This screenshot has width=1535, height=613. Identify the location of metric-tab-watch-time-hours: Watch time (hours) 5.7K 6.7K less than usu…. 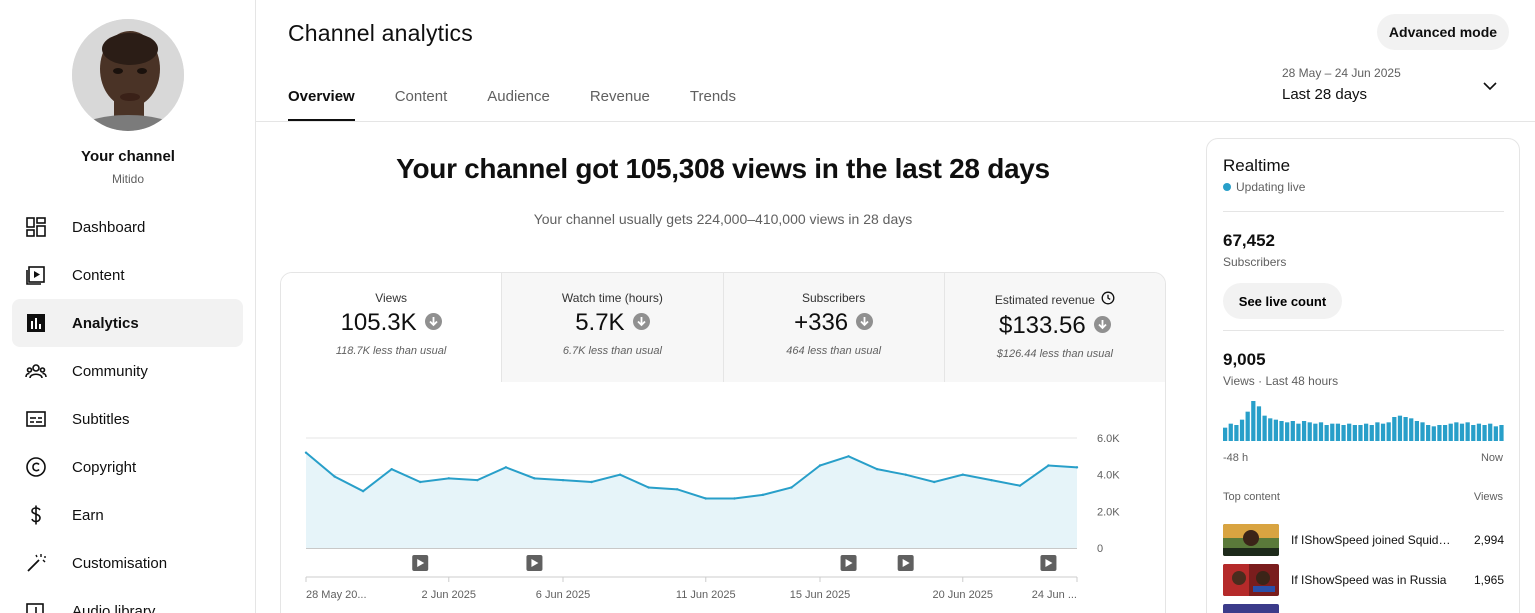
(612, 327).